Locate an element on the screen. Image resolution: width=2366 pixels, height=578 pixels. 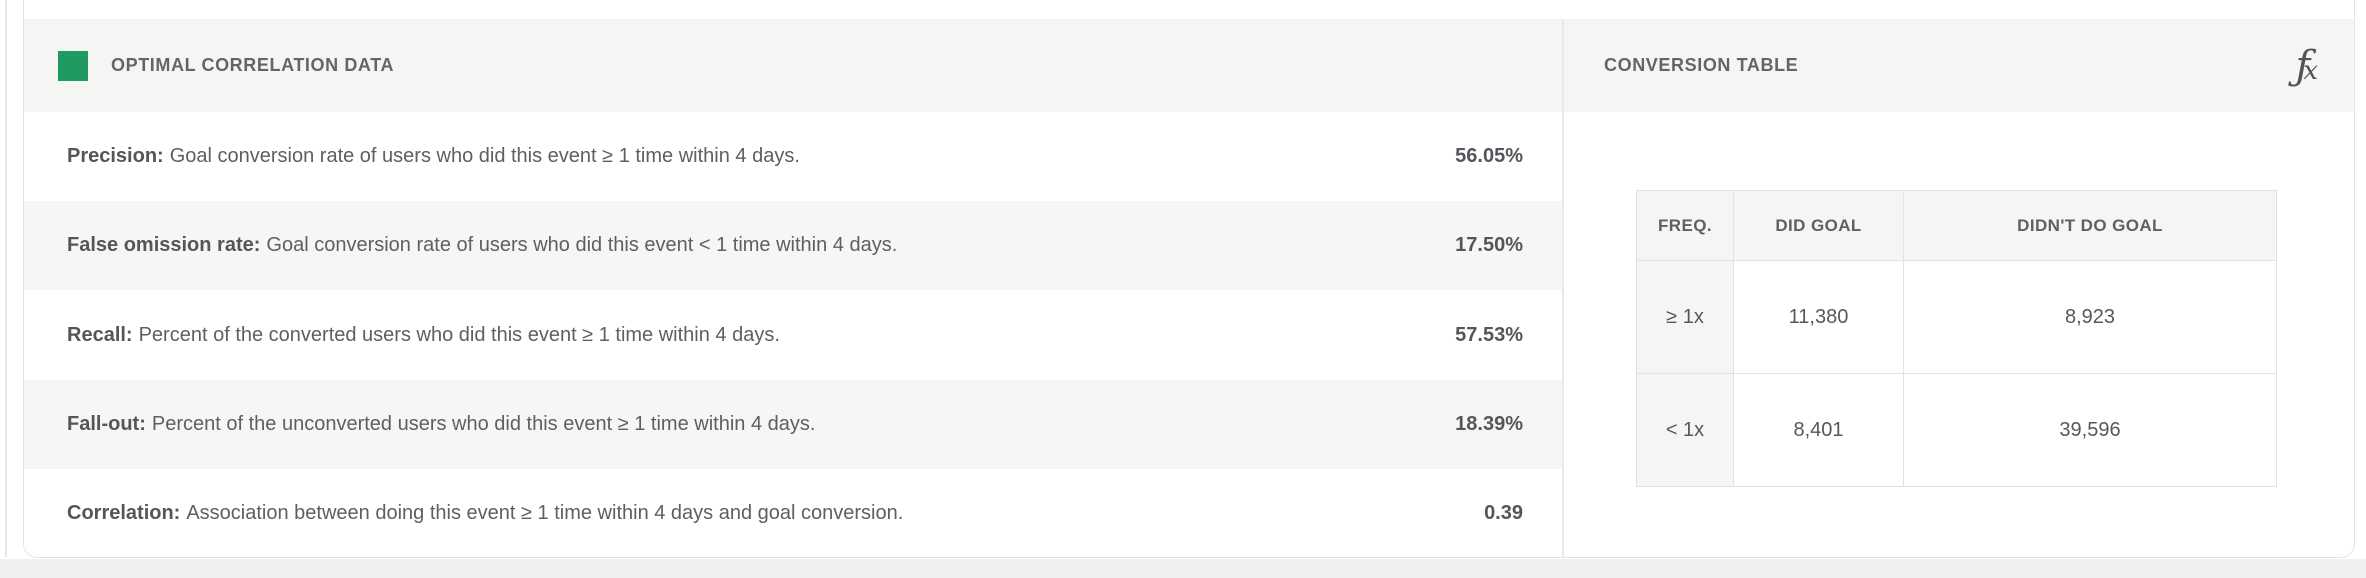
table-row: < 1x 8,401 39,596 is located at coordinates (1956, 430).